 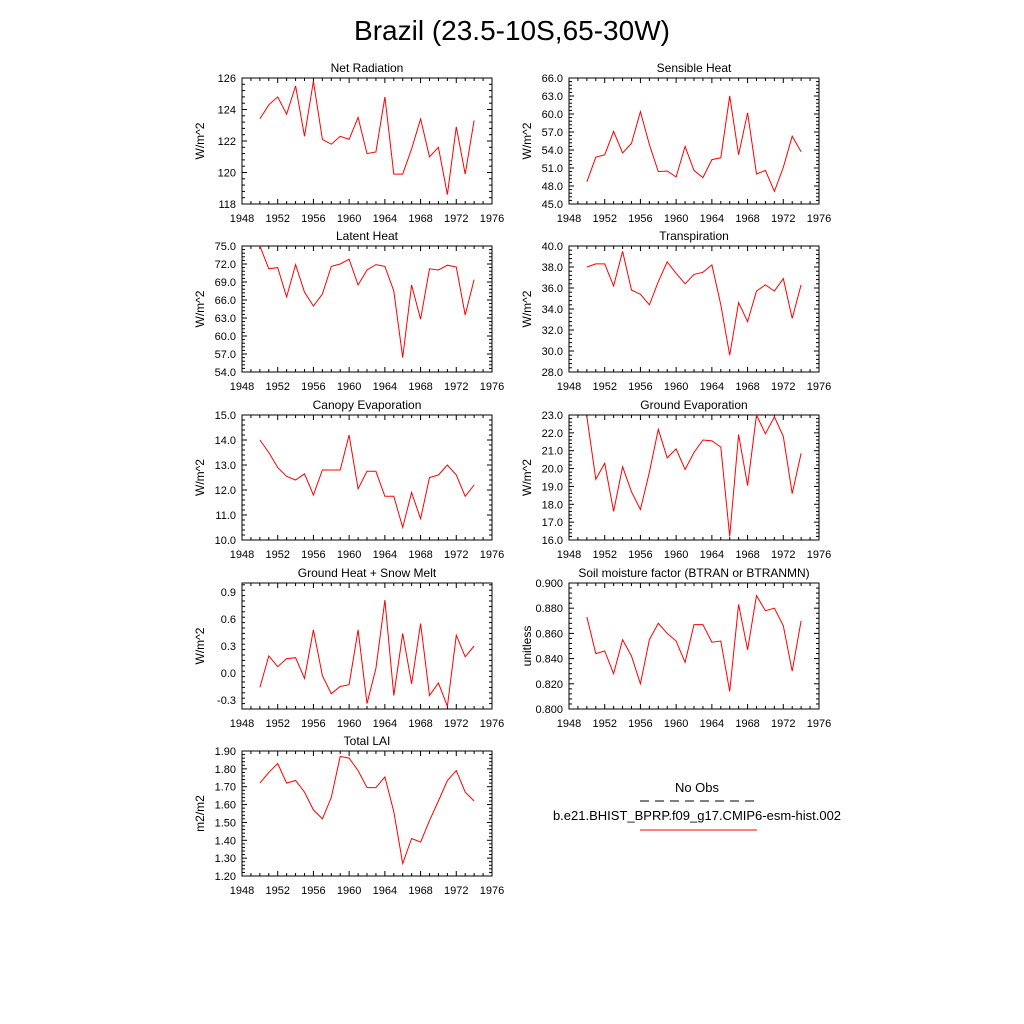 I want to click on y-tick-label: 21.0, so click(x=552, y=452).